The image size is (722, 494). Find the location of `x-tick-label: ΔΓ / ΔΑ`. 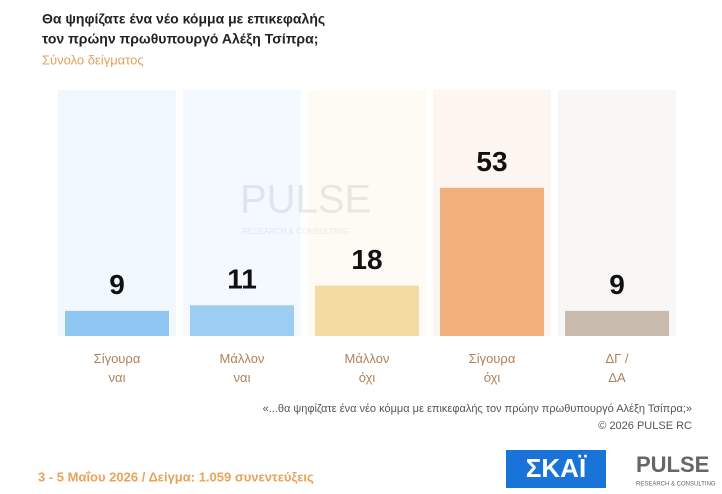

x-tick-label: ΔΓ / ΔΑ is located at coordinates (616, 368).